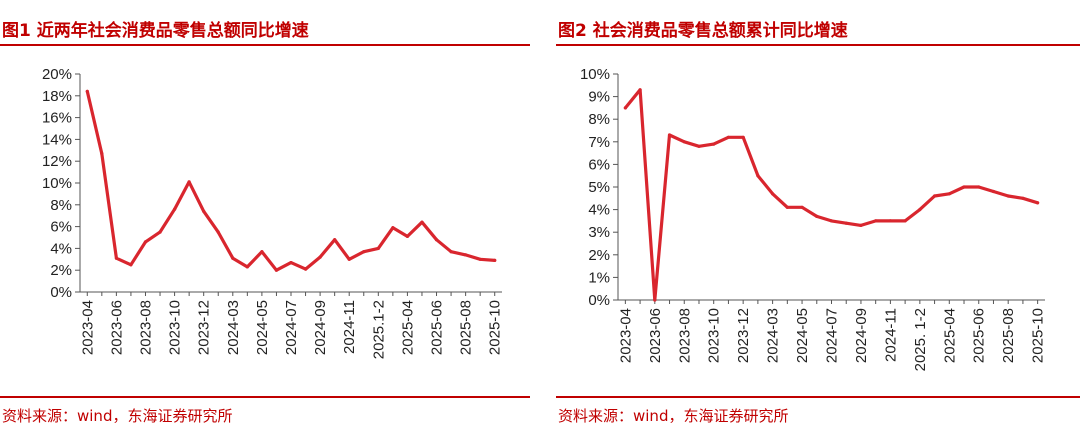 This screenshot has width=1080, height=439. What do you see at coordinates (57, 161) in the screenshot?
I see `y-tick-label: 12%` at bounding box center [57, 161].